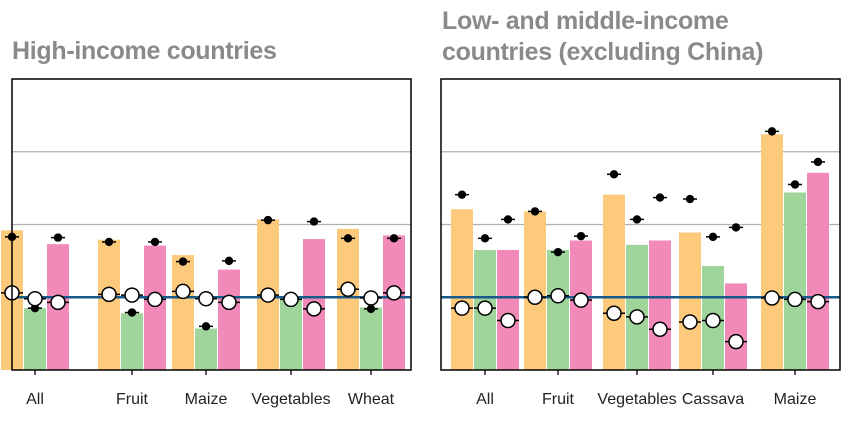 This screenshot has width=850, height=432. What do you see at coordinates (690, 301) in the screenshot?
I see `bar-1-cassava-orange` at bounding box center [690, 301].